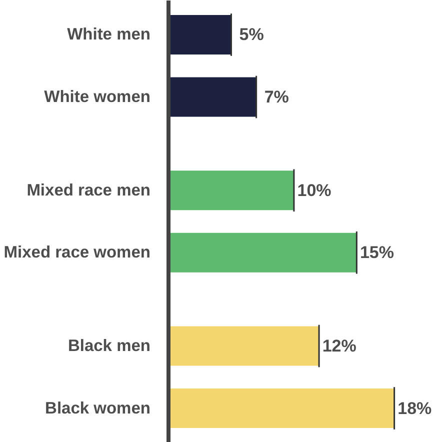 The image size is (448, 442). What do you see at coordinates (97, 97) in the screenshot?
I see `y-tick-label: White women` at bounding box center [97, 97].